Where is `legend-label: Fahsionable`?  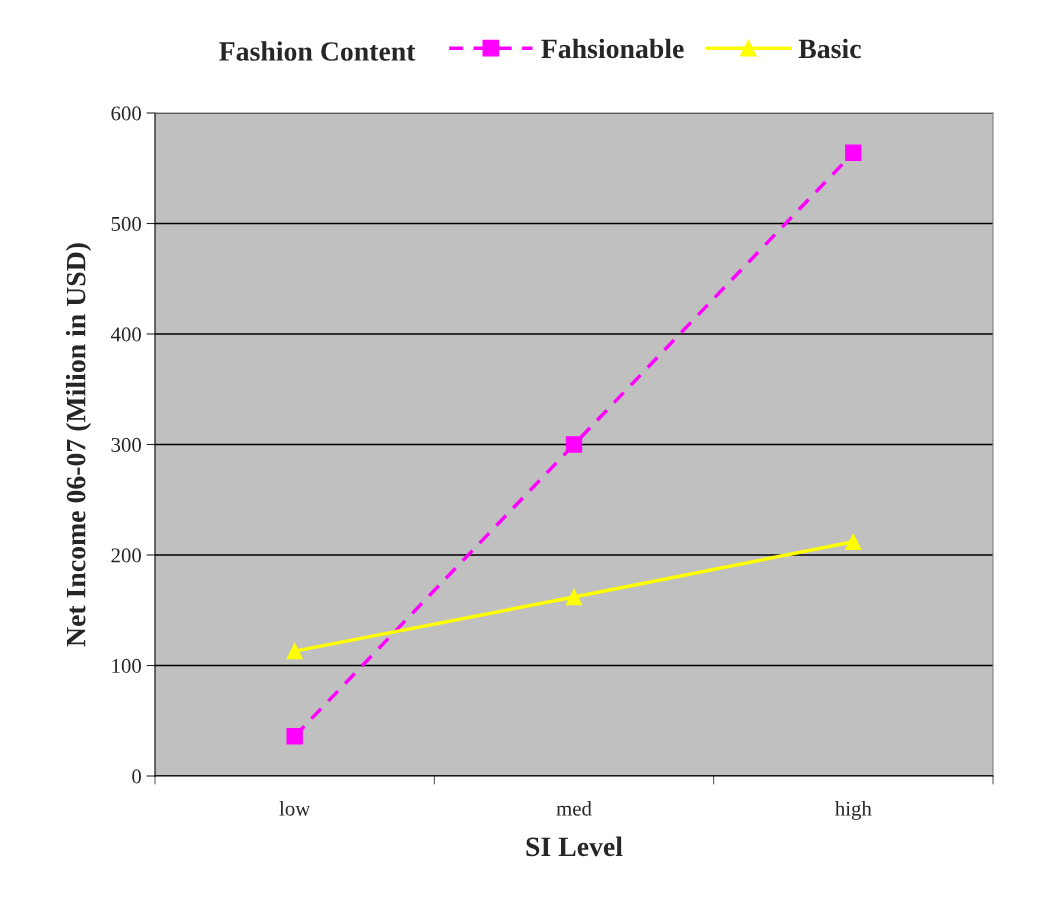
legend-label: Fahsionable is located at coordinates (612, 48).